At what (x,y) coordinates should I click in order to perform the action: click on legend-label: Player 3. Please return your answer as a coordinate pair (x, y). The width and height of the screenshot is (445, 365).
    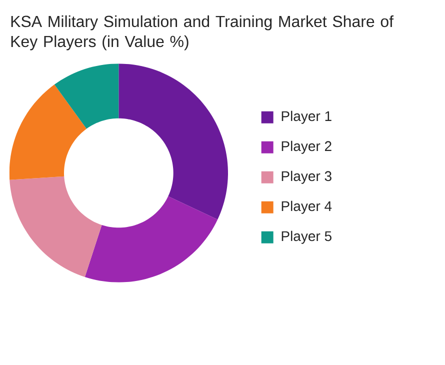
    Looking at the image, I should click on (307, 177).